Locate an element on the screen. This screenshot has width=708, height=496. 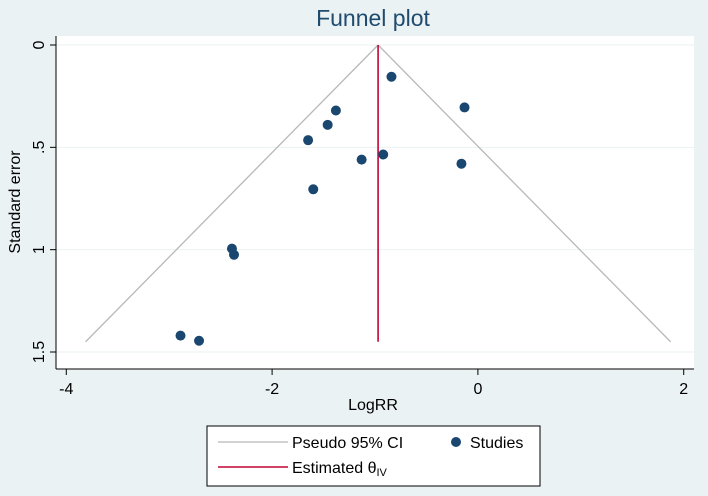
x-tick-label-2: 0 is located at coordinates (477, 389).